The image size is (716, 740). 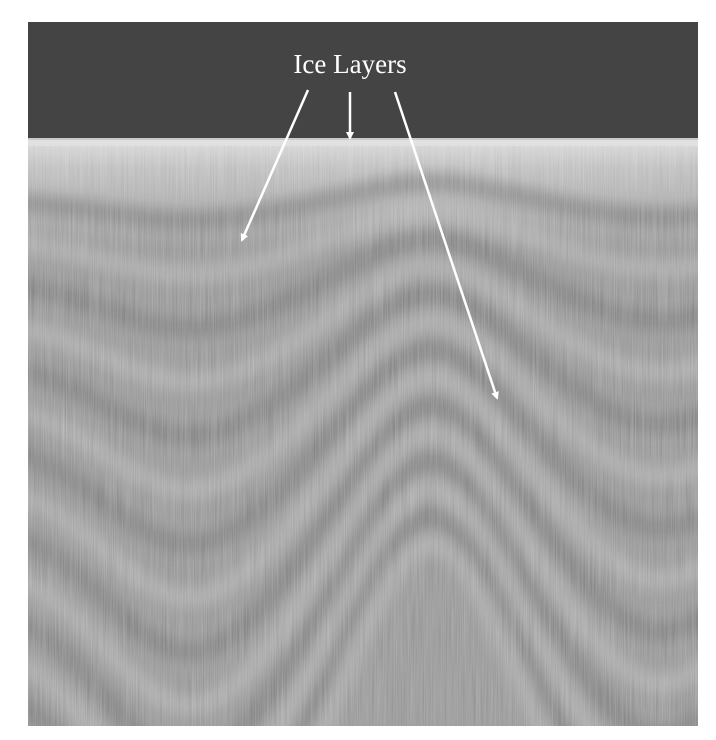 What do you see at coordinates (363, 81) in the screenshot?
I see `air-region` at bounding box center [363, 81].